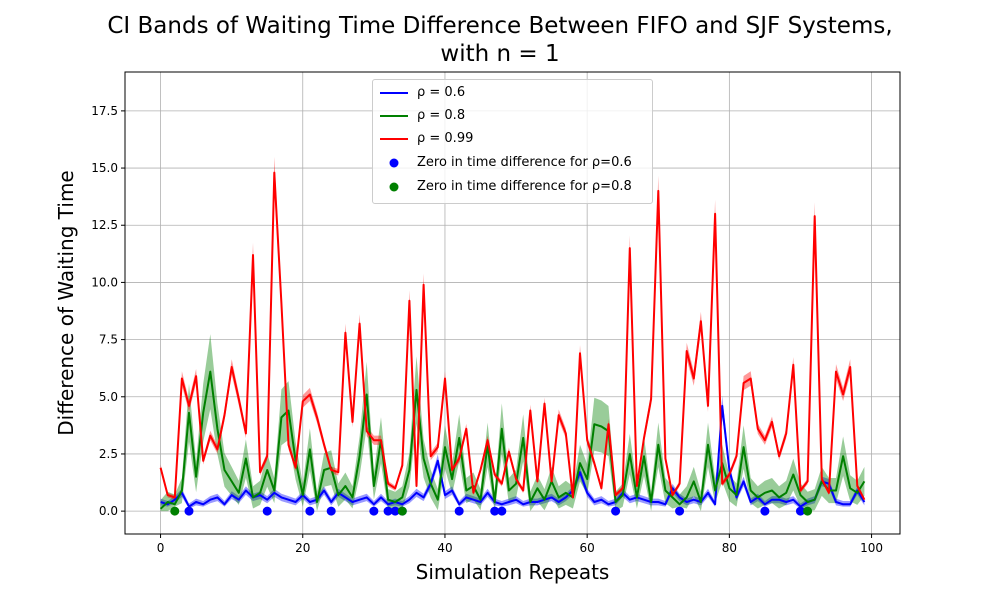 This screenshot has height=600, width=1000. Describe the element at coordinates (108, 511) in the screenshot. I see `y-tick-label: 0.0` at that location.